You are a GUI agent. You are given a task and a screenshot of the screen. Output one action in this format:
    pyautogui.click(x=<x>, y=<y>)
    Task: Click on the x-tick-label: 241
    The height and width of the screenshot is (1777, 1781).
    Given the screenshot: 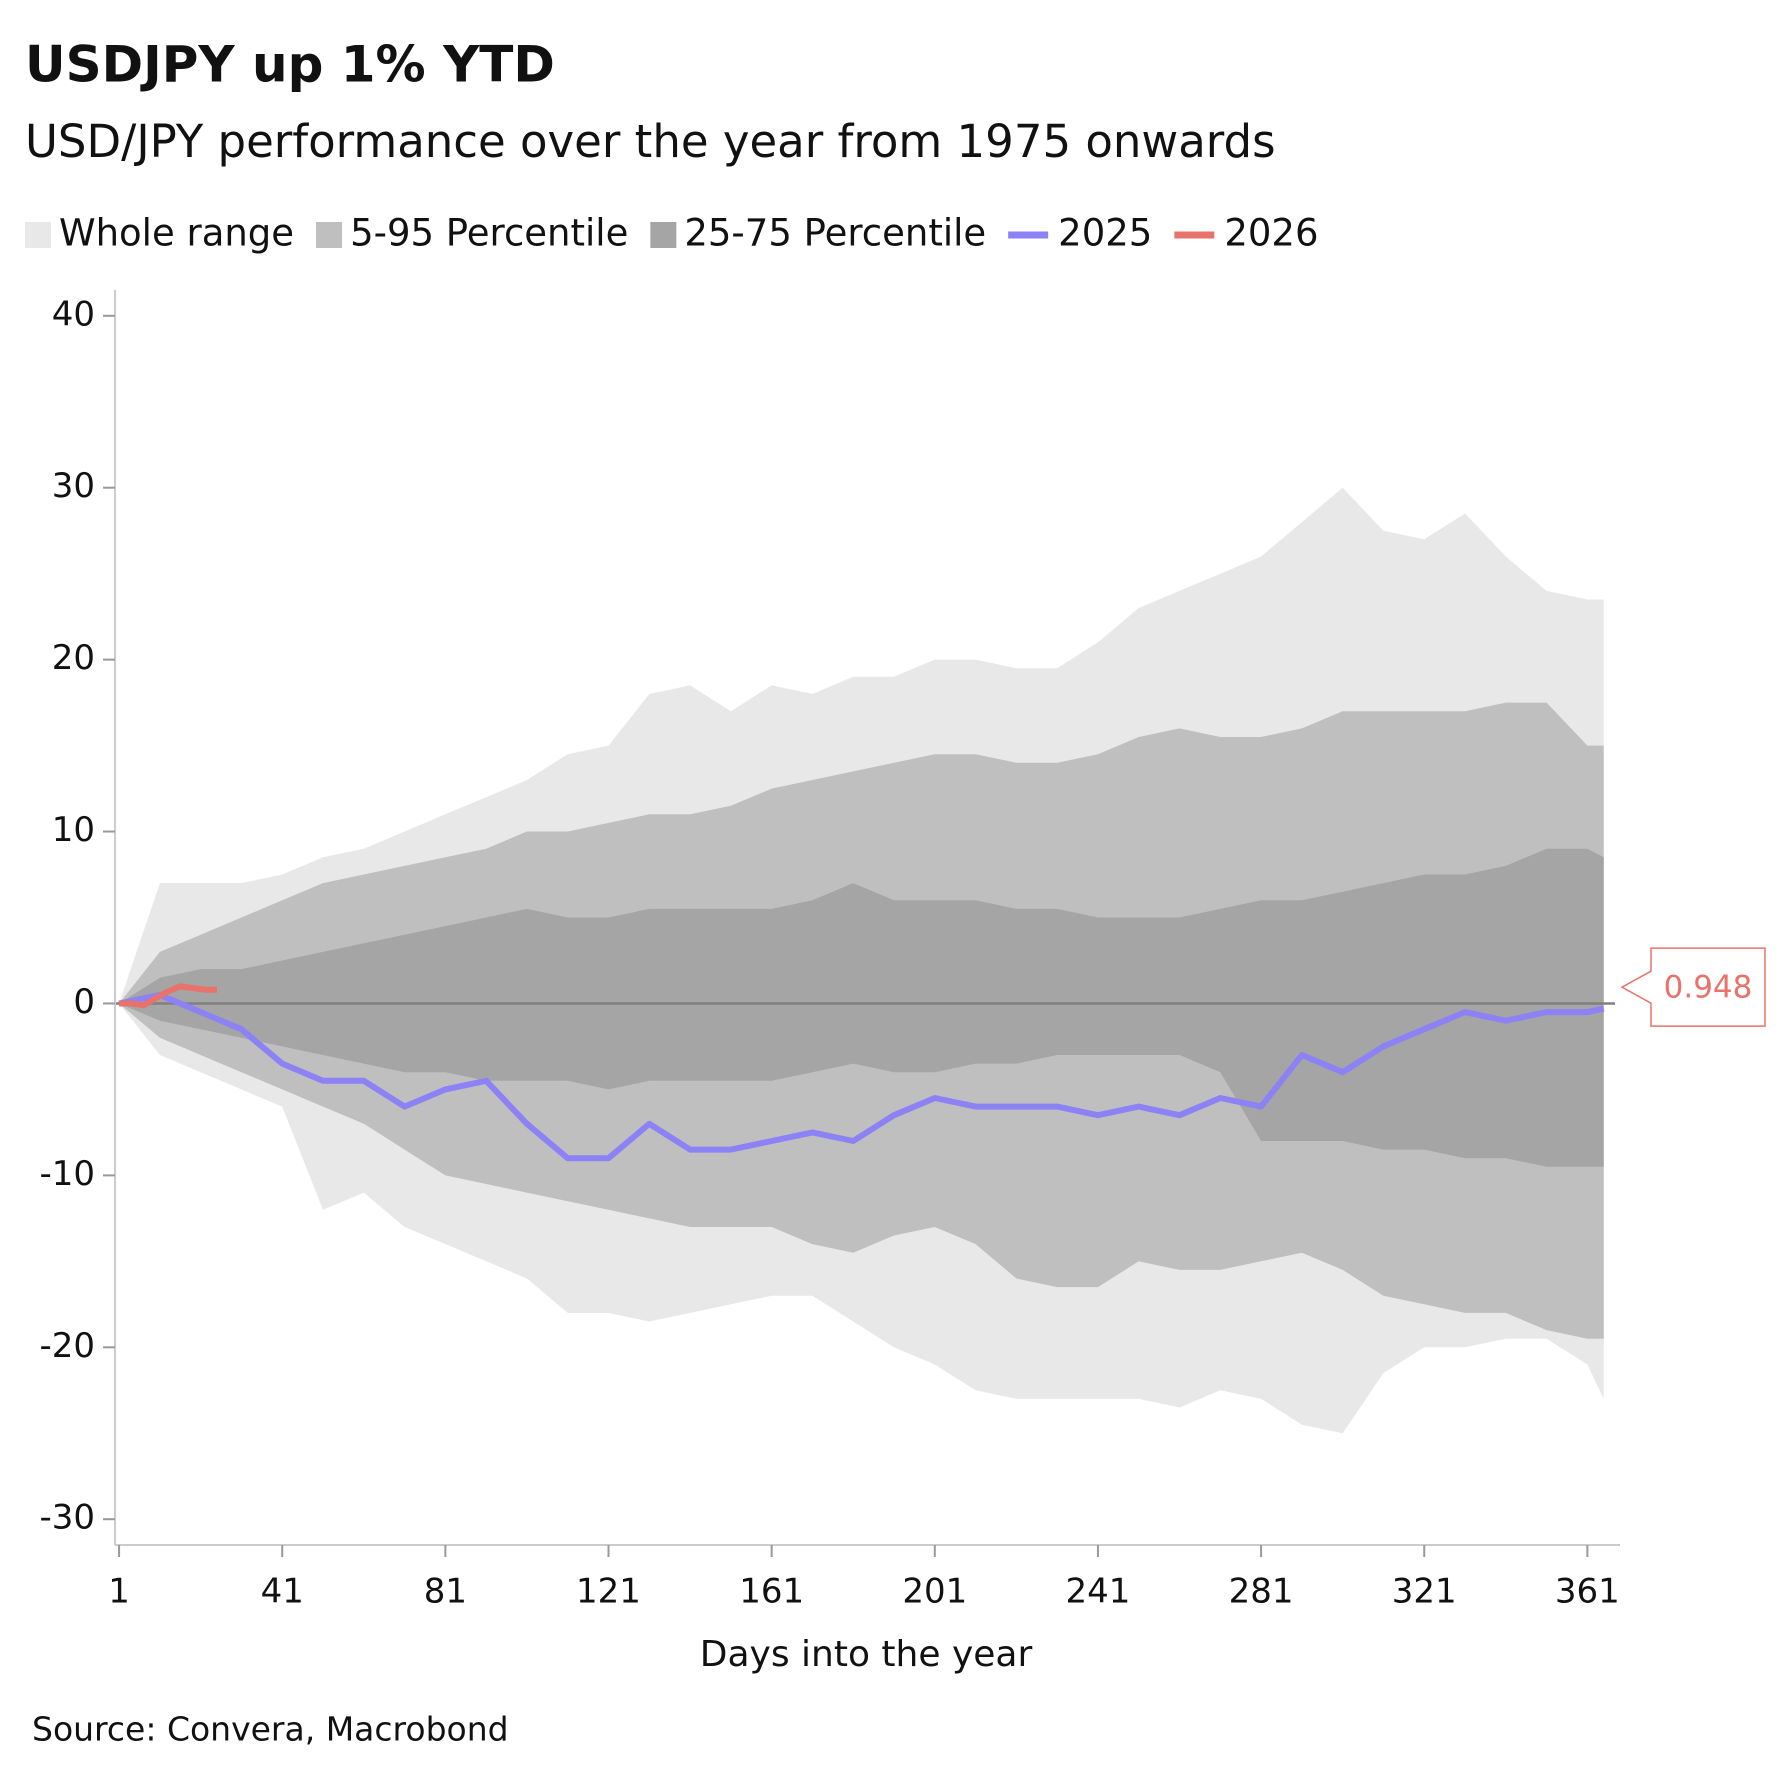 What is the action you would take?
    pyautogui.click(x=1097, y=1592)
    